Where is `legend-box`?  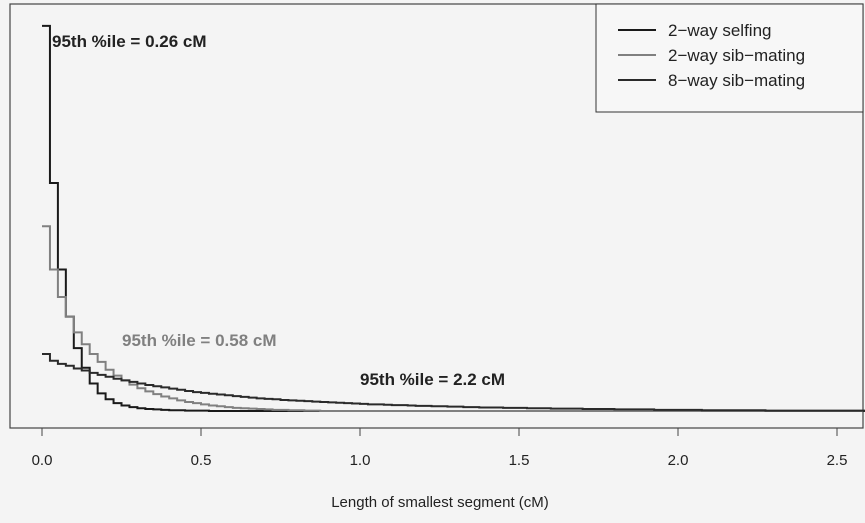 legend-box is located at coordinates (729, 58).